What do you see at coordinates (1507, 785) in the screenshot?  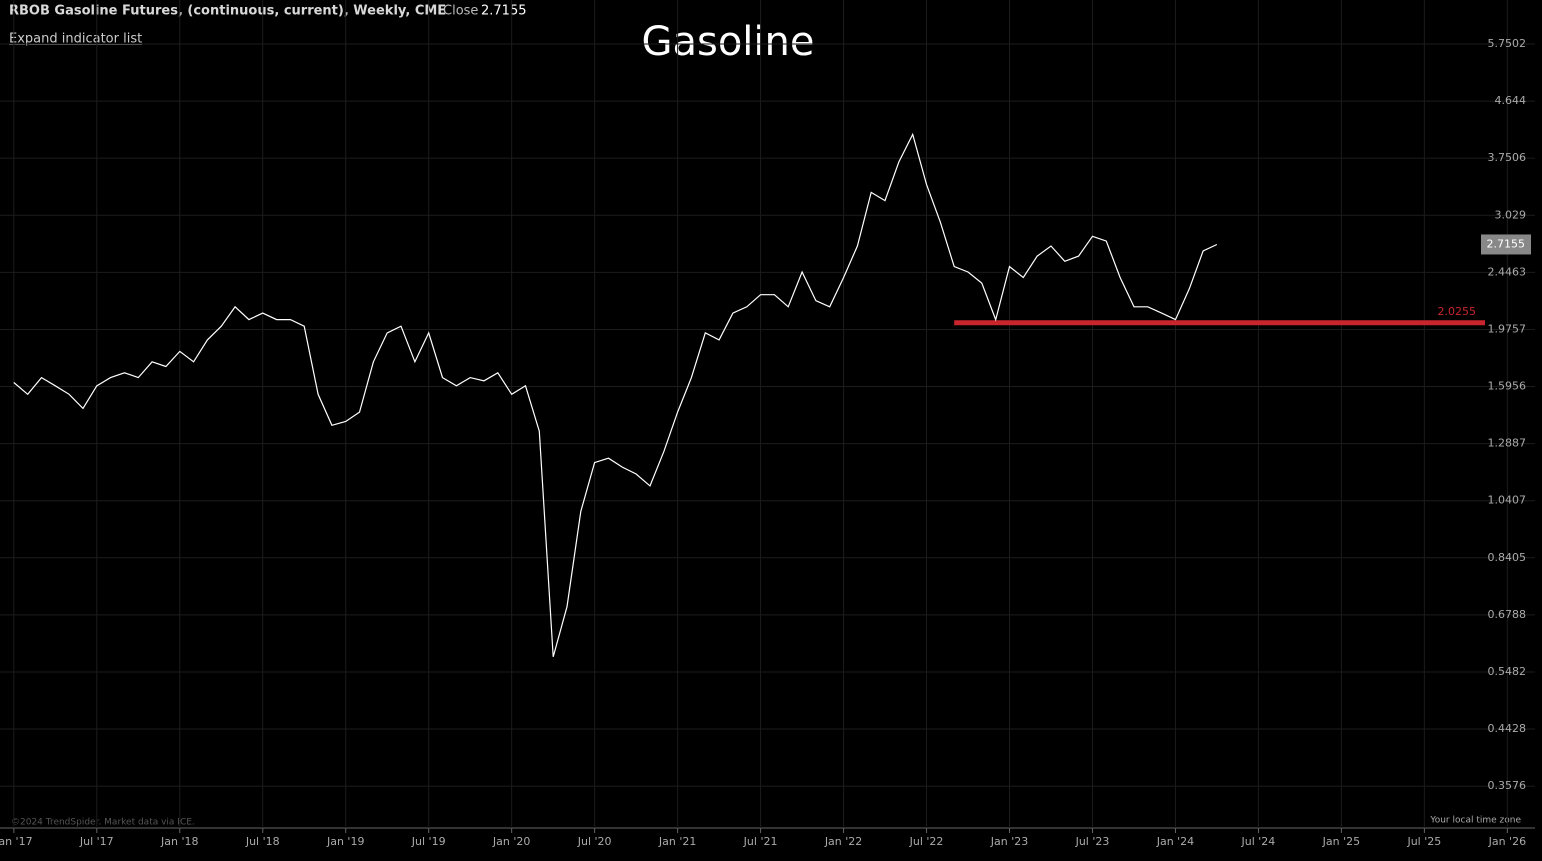 I see `y-tick-label: 0.3576` at bounding box center [1507, 785].